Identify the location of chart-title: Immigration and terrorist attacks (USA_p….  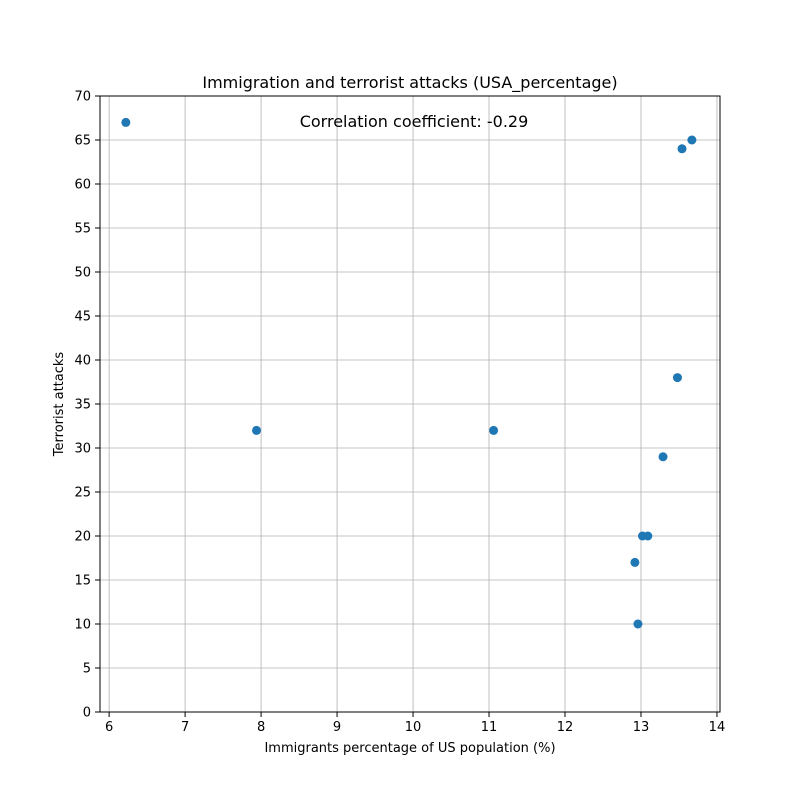
(409, 83).